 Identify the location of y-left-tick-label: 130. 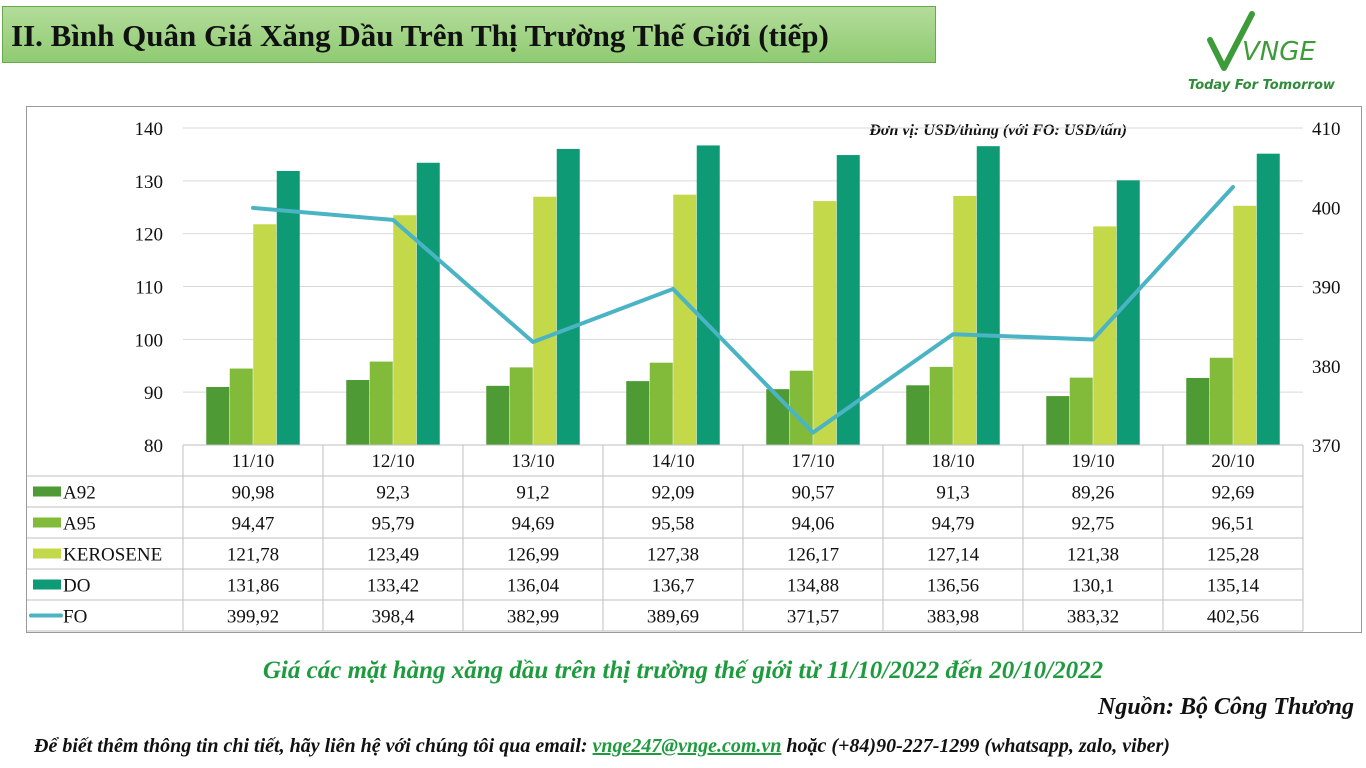
(149, 182).